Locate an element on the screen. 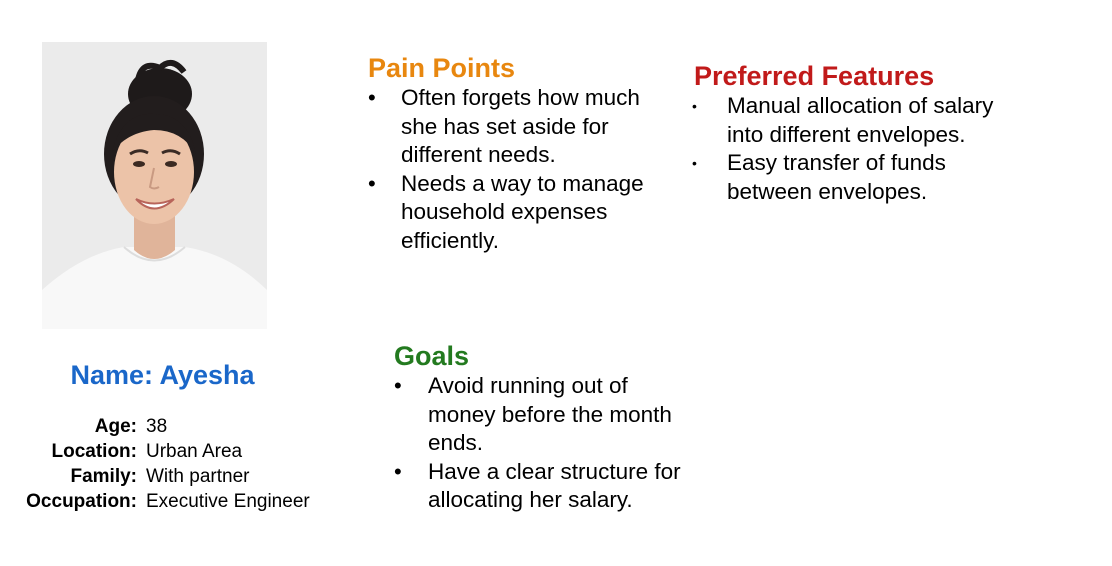 This screenshot has height=566, width=1112. preferred-features-title: Preferred Features is located at coordinates (814, 76).